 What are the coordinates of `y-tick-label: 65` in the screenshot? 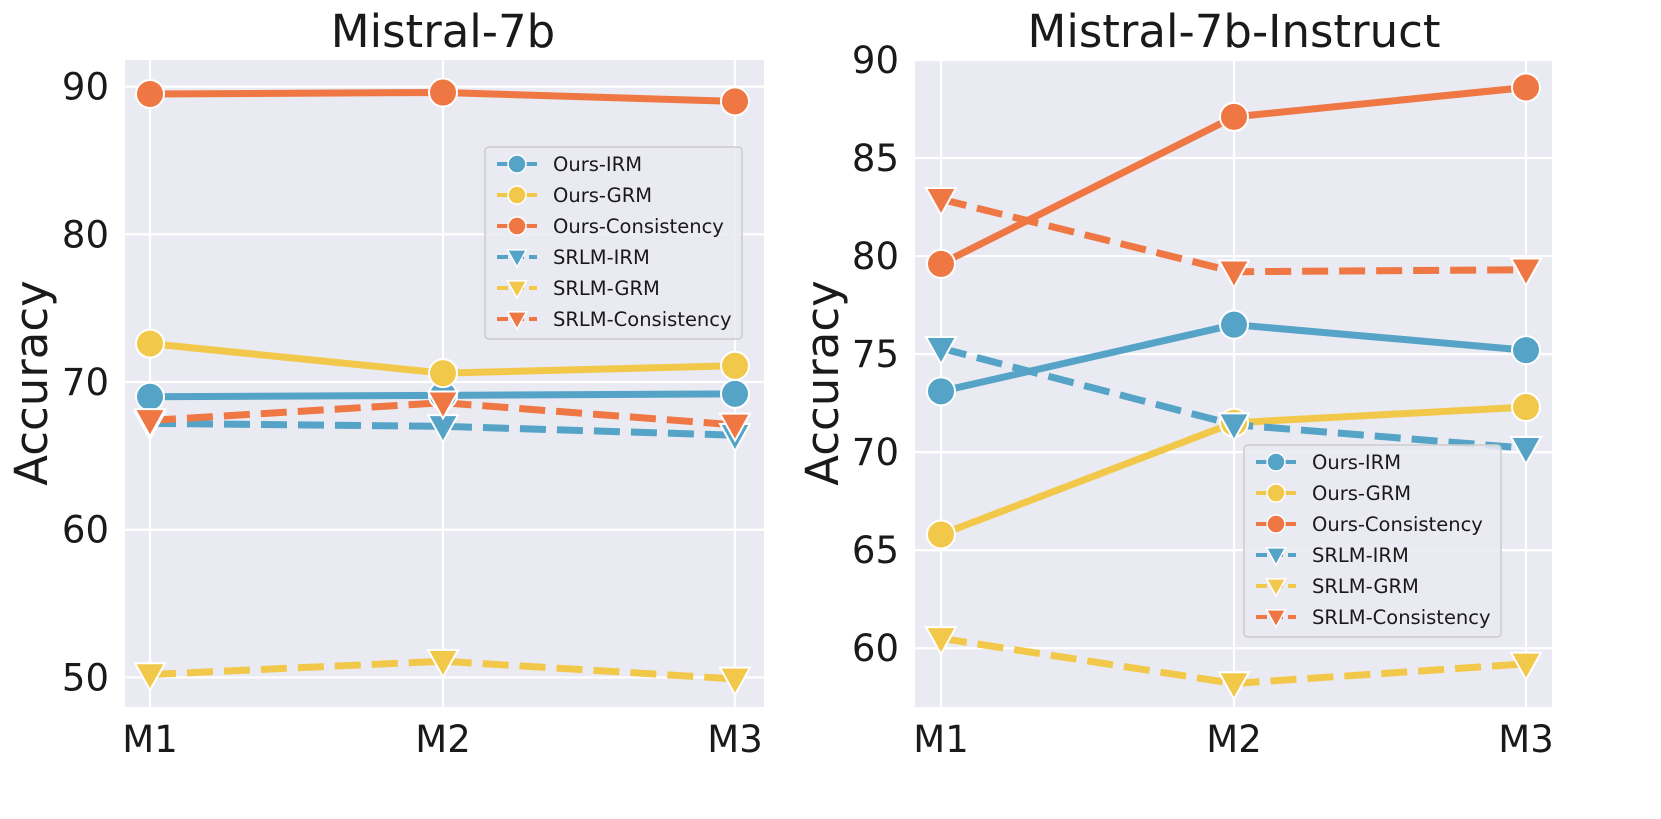 It's located at (875, 550).